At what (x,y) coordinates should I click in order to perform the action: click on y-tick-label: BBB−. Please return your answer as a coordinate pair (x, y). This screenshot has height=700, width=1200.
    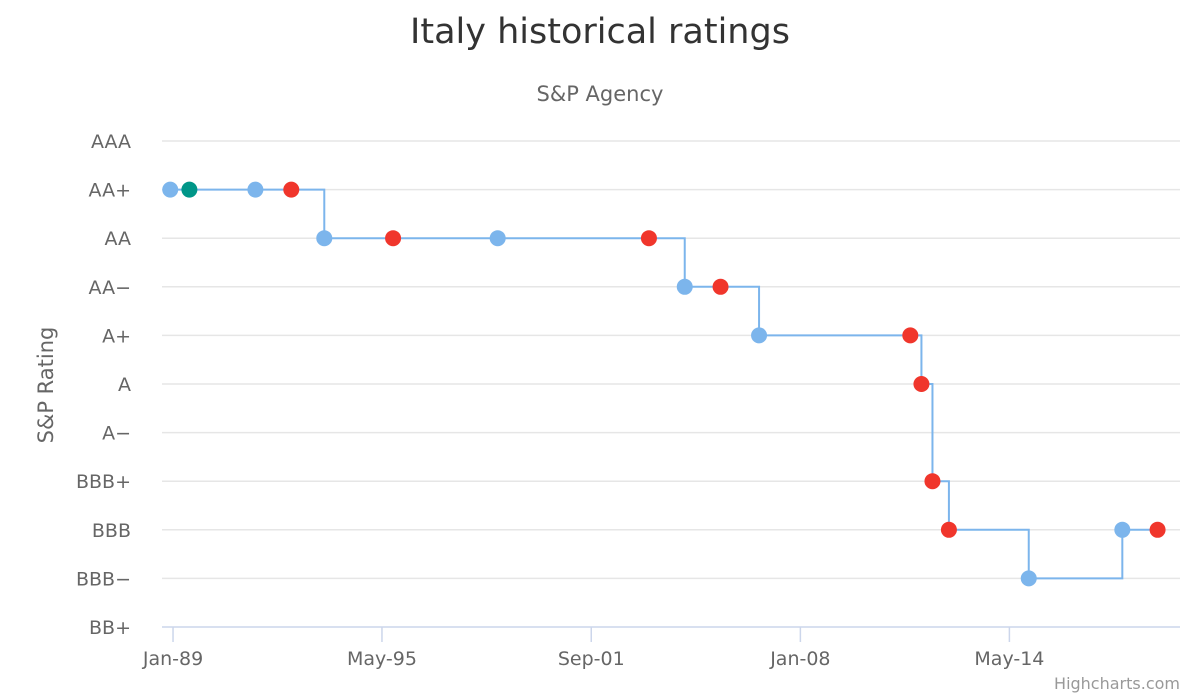
    Looking at the image, I should click on (103, 579).